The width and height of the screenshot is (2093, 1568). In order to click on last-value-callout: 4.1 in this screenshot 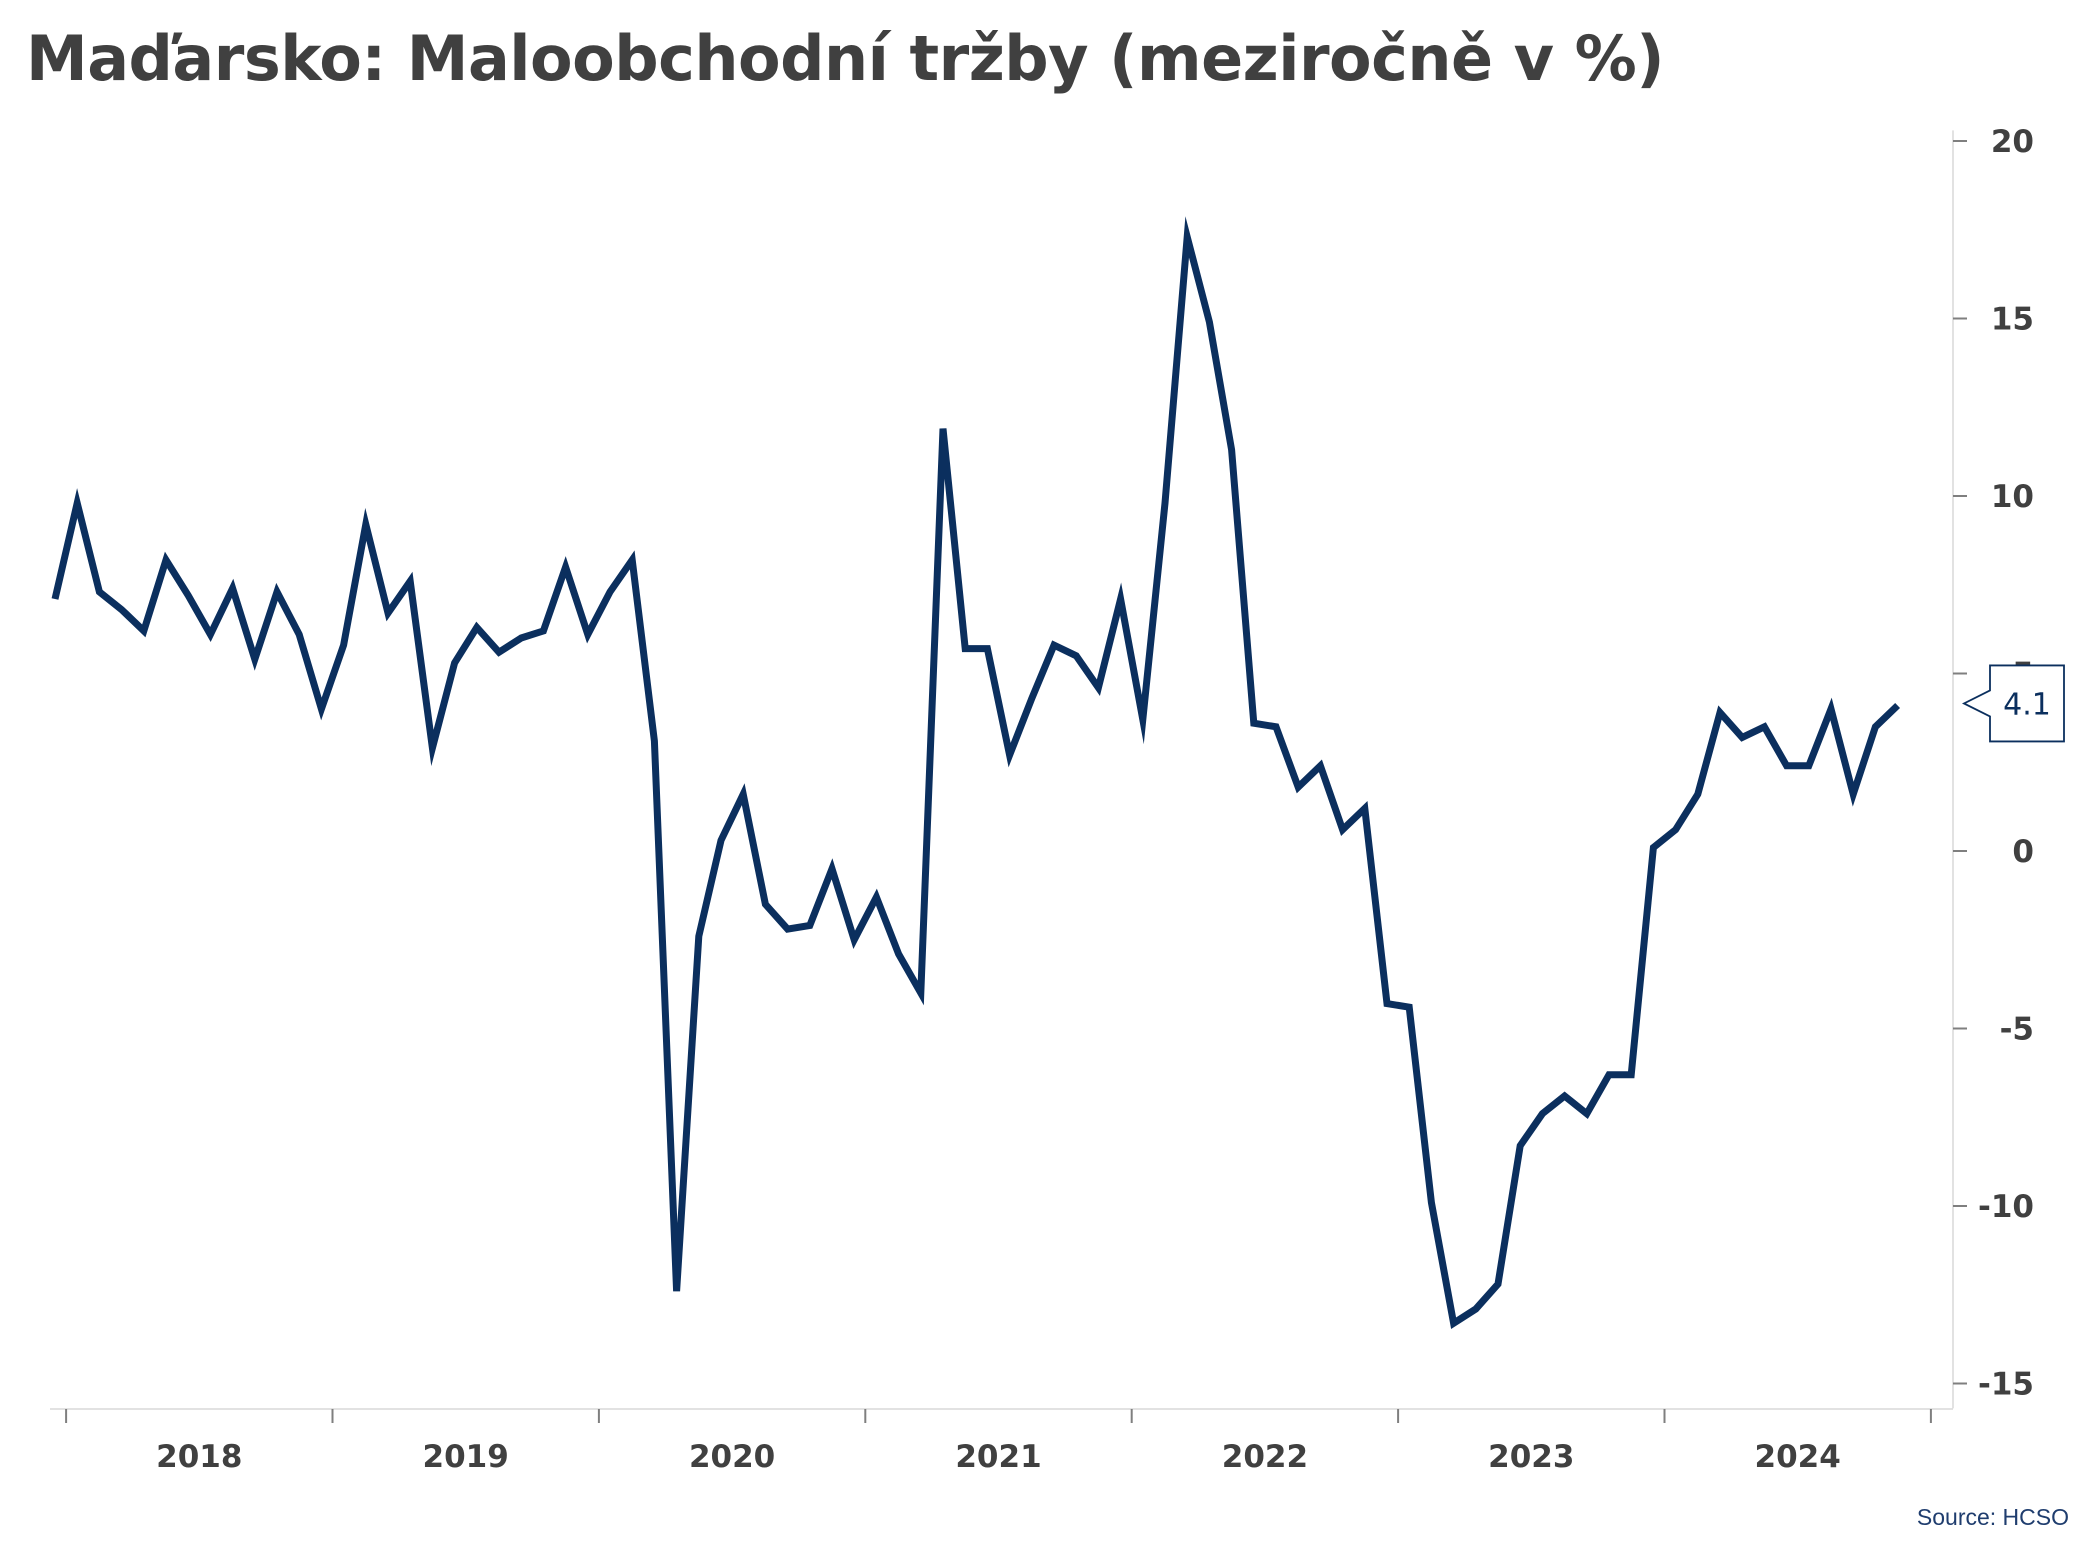, I will do `click(2013, 703)`.